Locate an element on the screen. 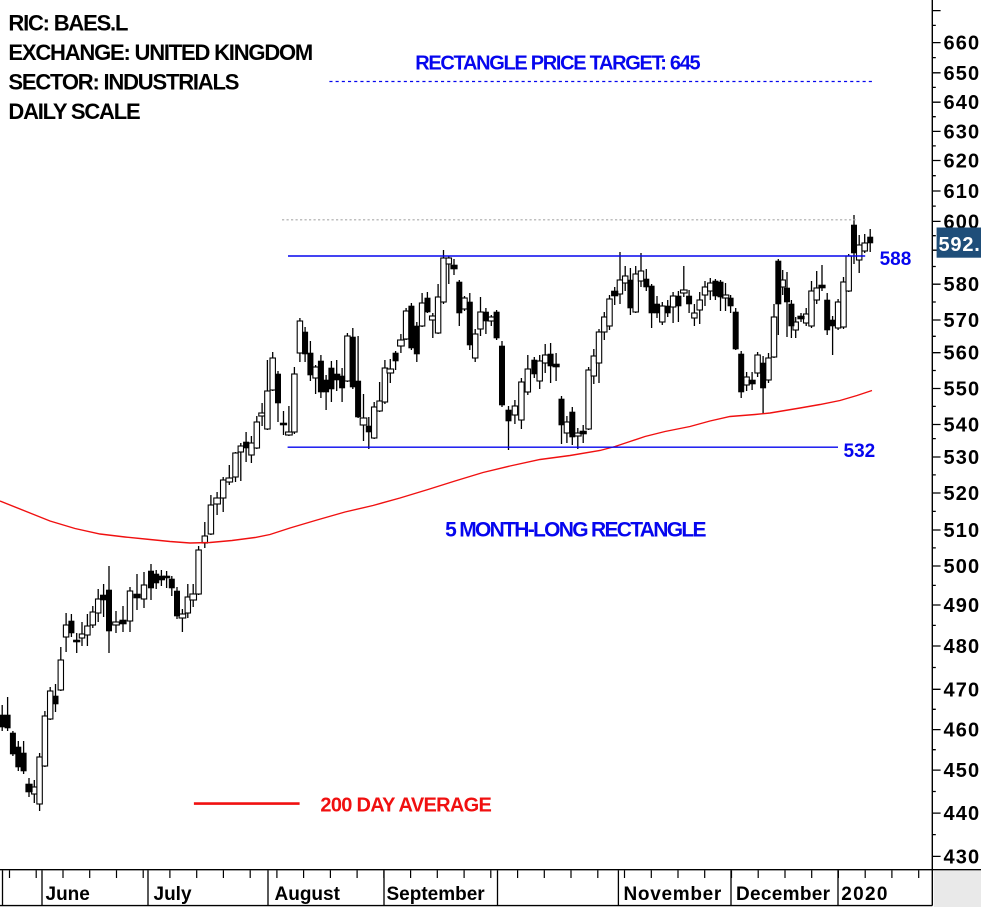 The height and width of the screenshot is (907, 981). svg-text: 580 is located at coordinates (962, 285).